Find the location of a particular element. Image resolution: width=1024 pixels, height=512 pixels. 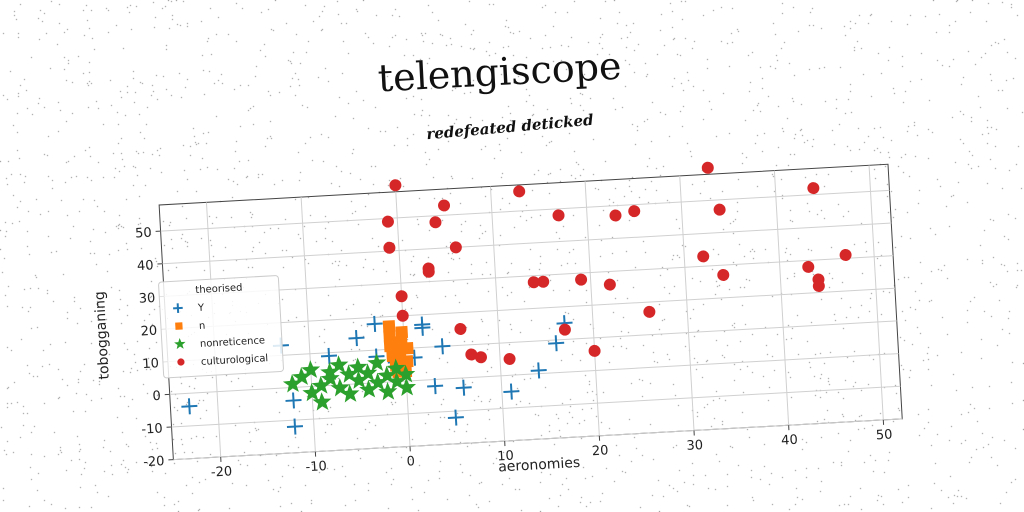

y-tick-label: 50 is located at coordinates (143, 234).